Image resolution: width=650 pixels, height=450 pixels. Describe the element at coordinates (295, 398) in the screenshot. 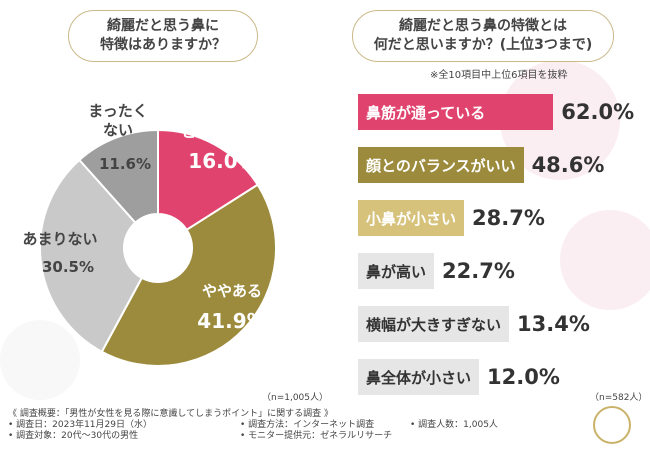

I see `sample-size: （n=1,005人）` at that location.